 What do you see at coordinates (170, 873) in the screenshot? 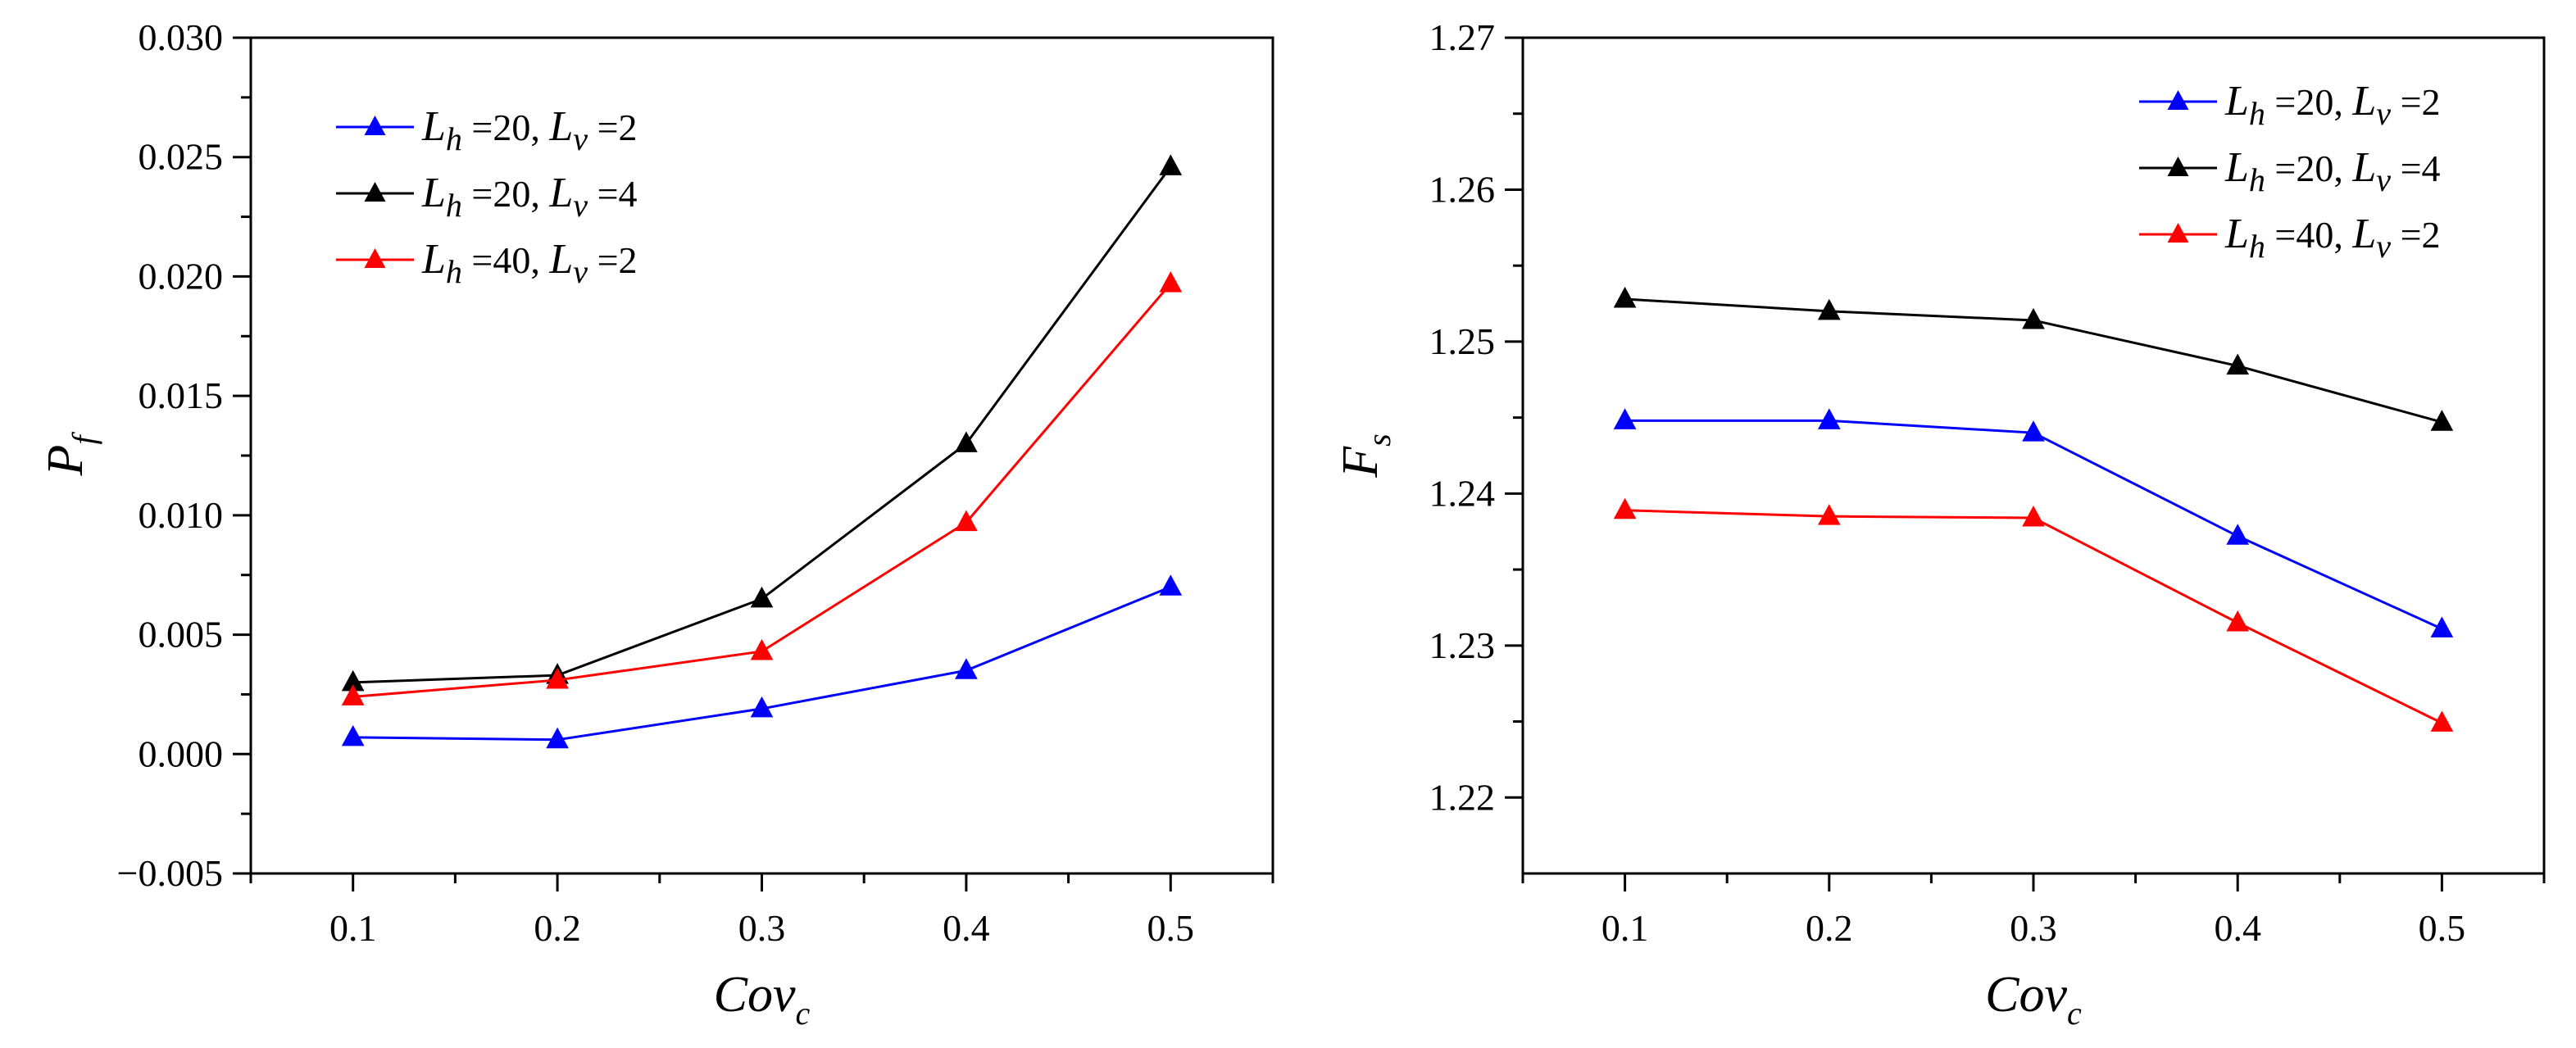
I see `y-tick-label: −0.005` at bounding box center [170, 873].